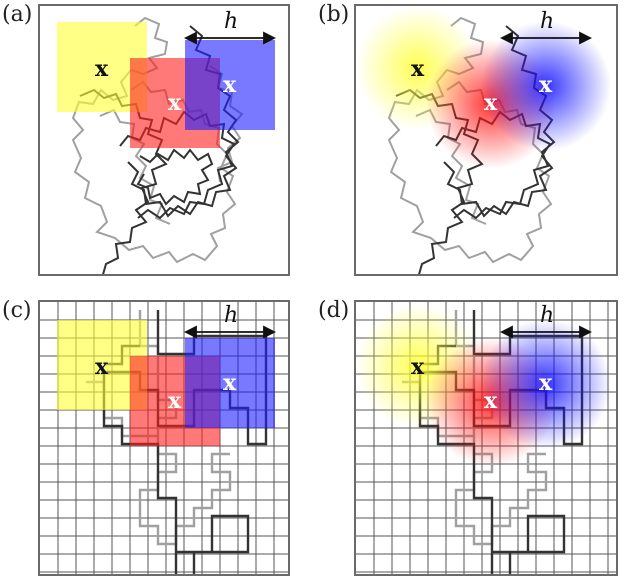 The image size is (624, 581). I want to click on marker-blue-b: x, so click(546, 85).